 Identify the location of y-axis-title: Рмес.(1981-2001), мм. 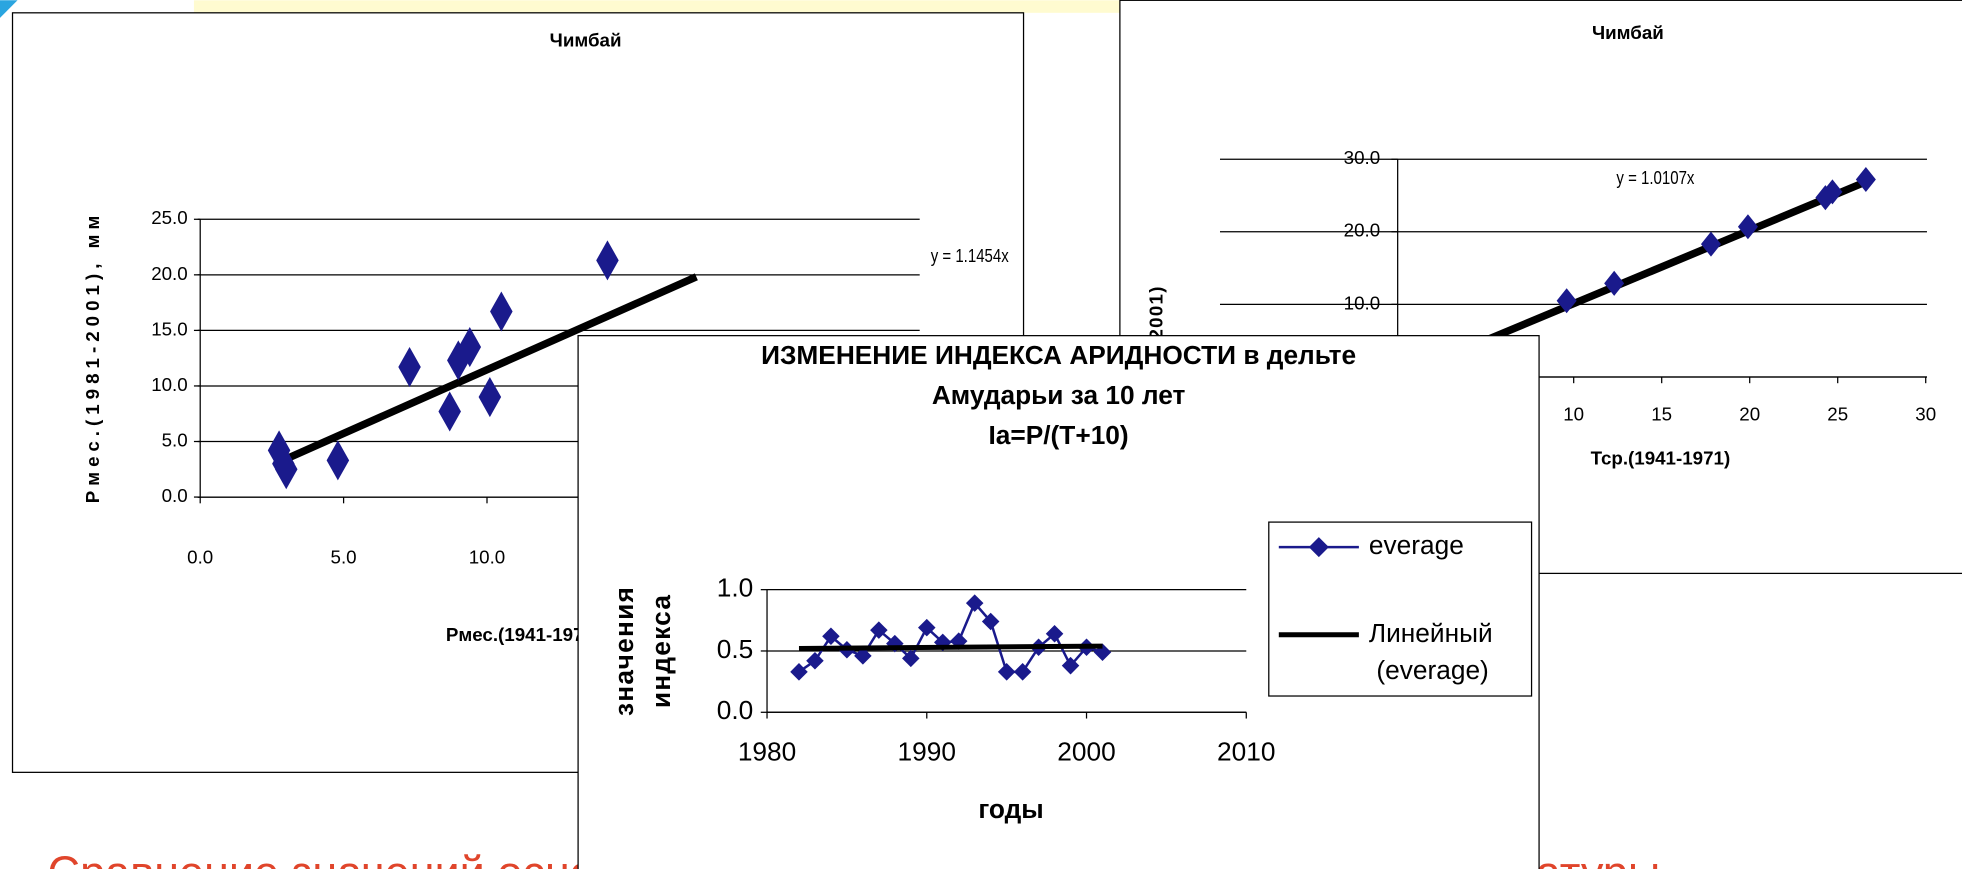
(92, 357).